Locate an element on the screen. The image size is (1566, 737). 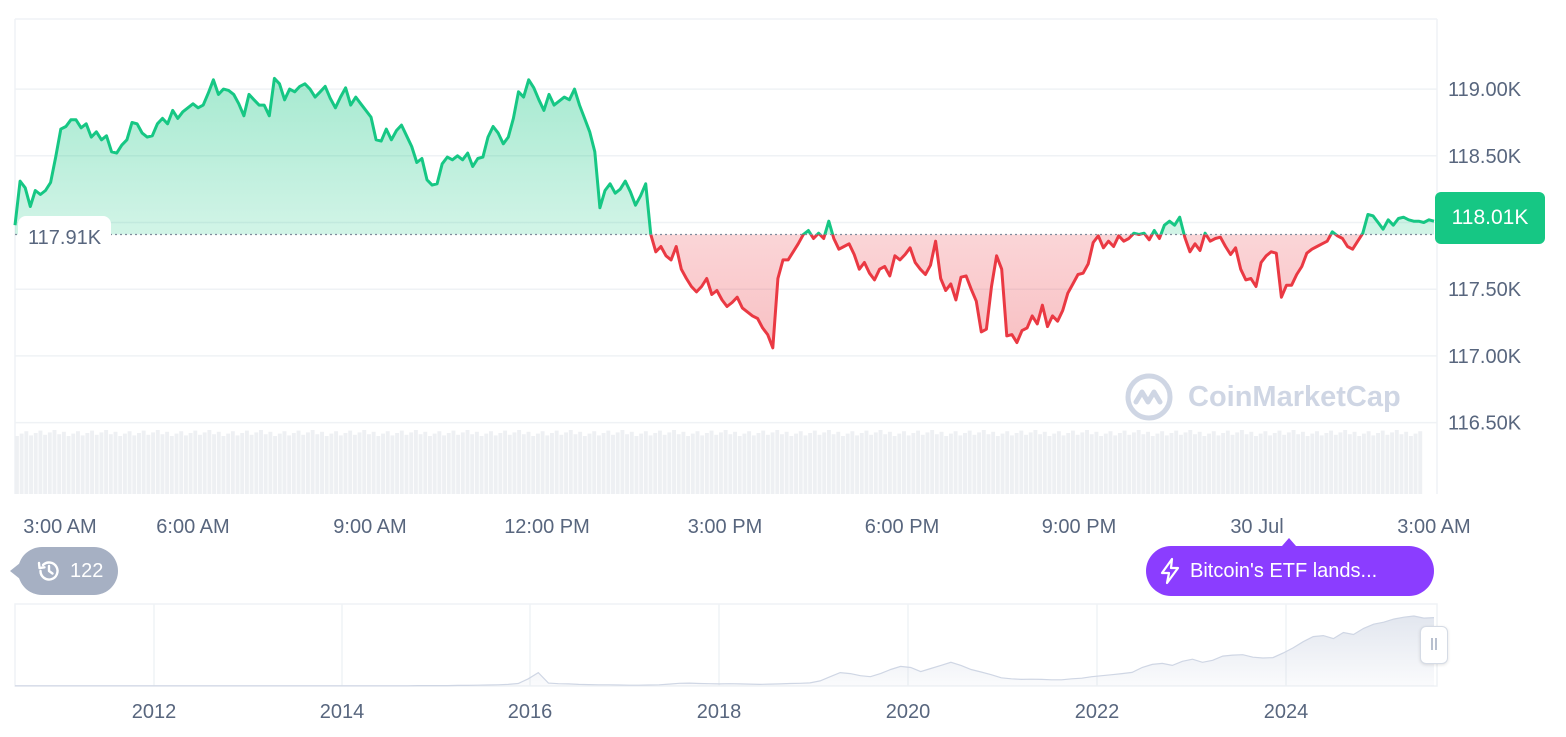
navigator is located at coordinates (726, 645).